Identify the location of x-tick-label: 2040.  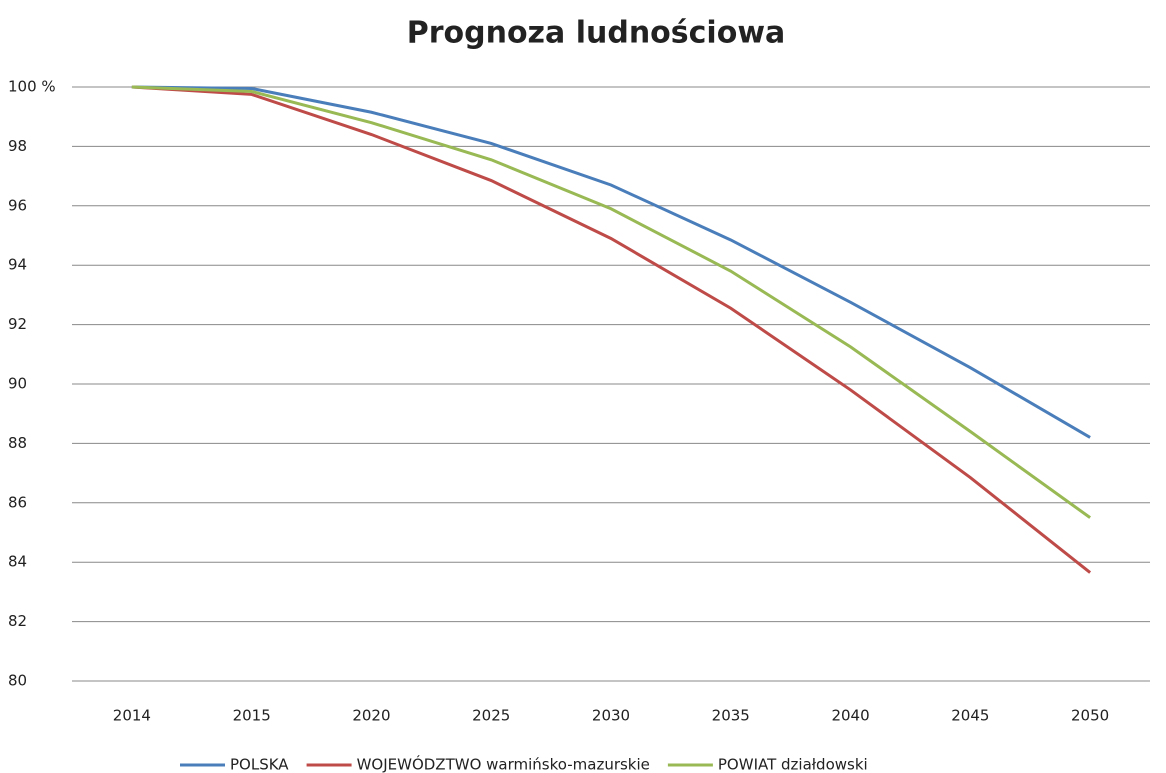
(850, 716).